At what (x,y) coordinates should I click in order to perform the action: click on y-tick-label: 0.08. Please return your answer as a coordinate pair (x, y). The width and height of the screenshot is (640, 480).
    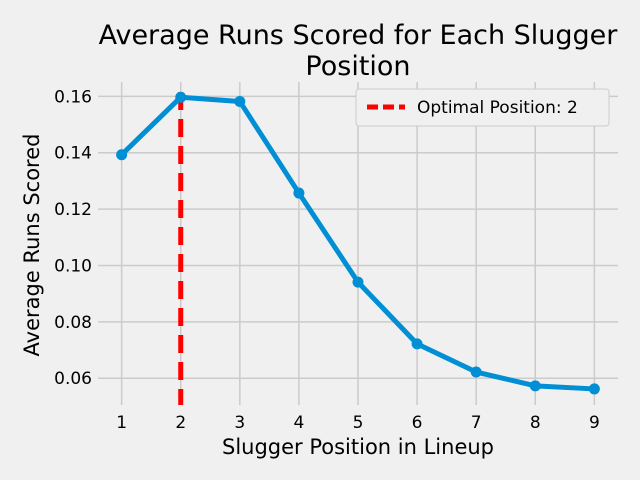
    Looking at the image, I should click on (73, 323).